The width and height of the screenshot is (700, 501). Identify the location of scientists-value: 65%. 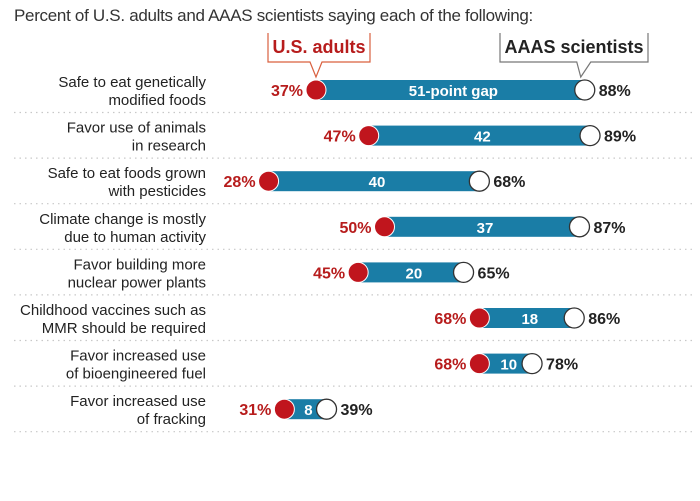
(494, 273).